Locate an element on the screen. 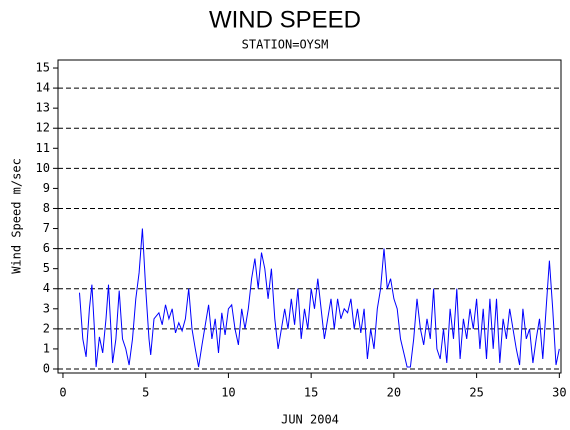  y-tick-label: 6 is located at coordinates (46, 248).